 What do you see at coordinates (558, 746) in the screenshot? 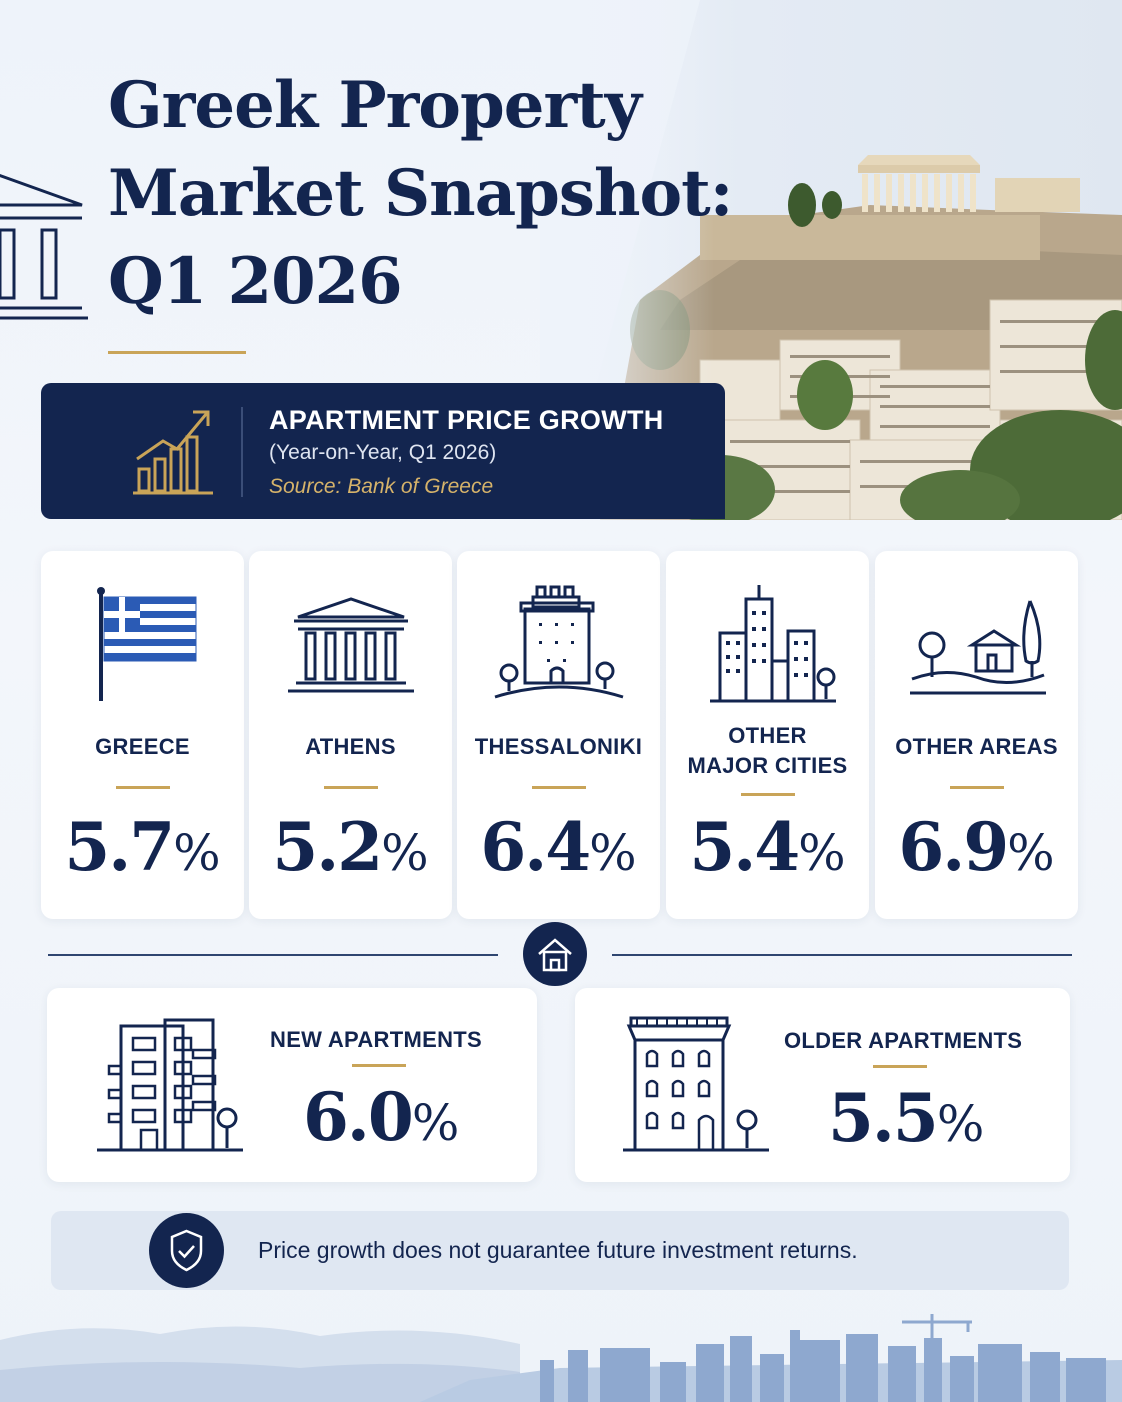
I see `region-label-thessaloniki: THESSALONIKI` at bounding box center [558, 746].